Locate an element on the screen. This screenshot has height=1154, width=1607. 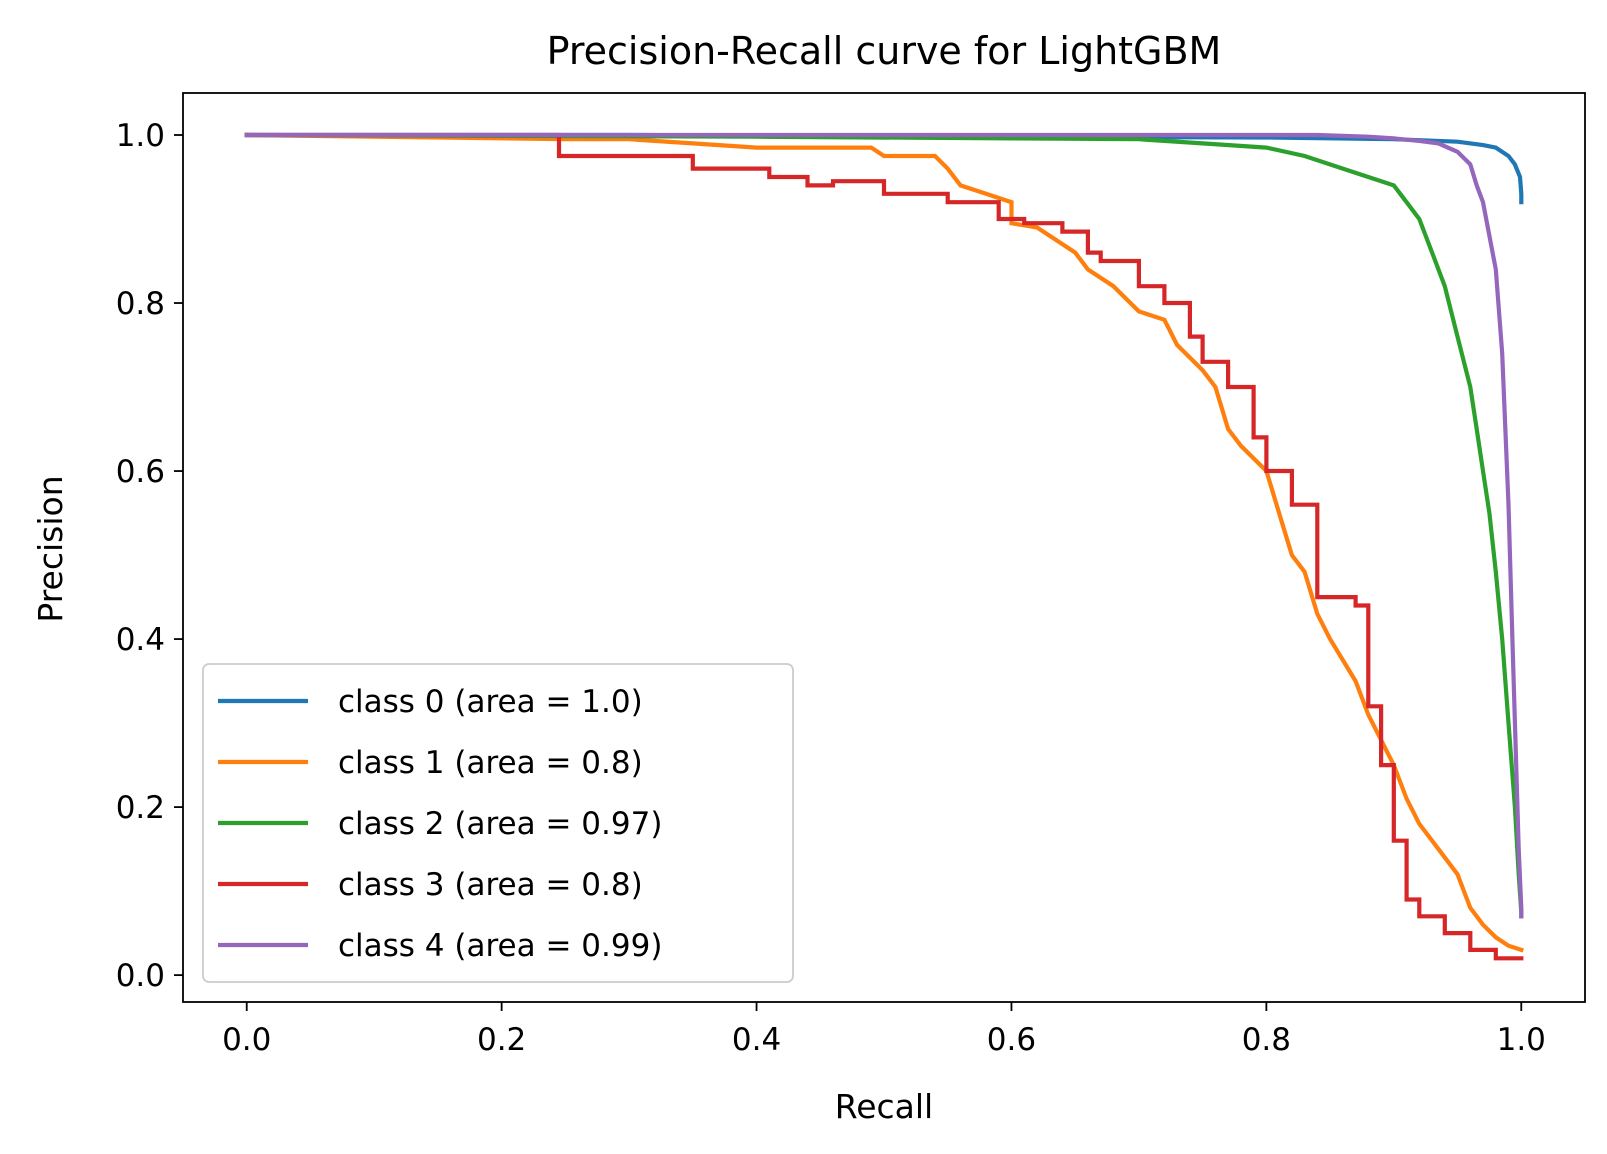
y-tick-label: 0.2 is located at coordinates (140, 808).